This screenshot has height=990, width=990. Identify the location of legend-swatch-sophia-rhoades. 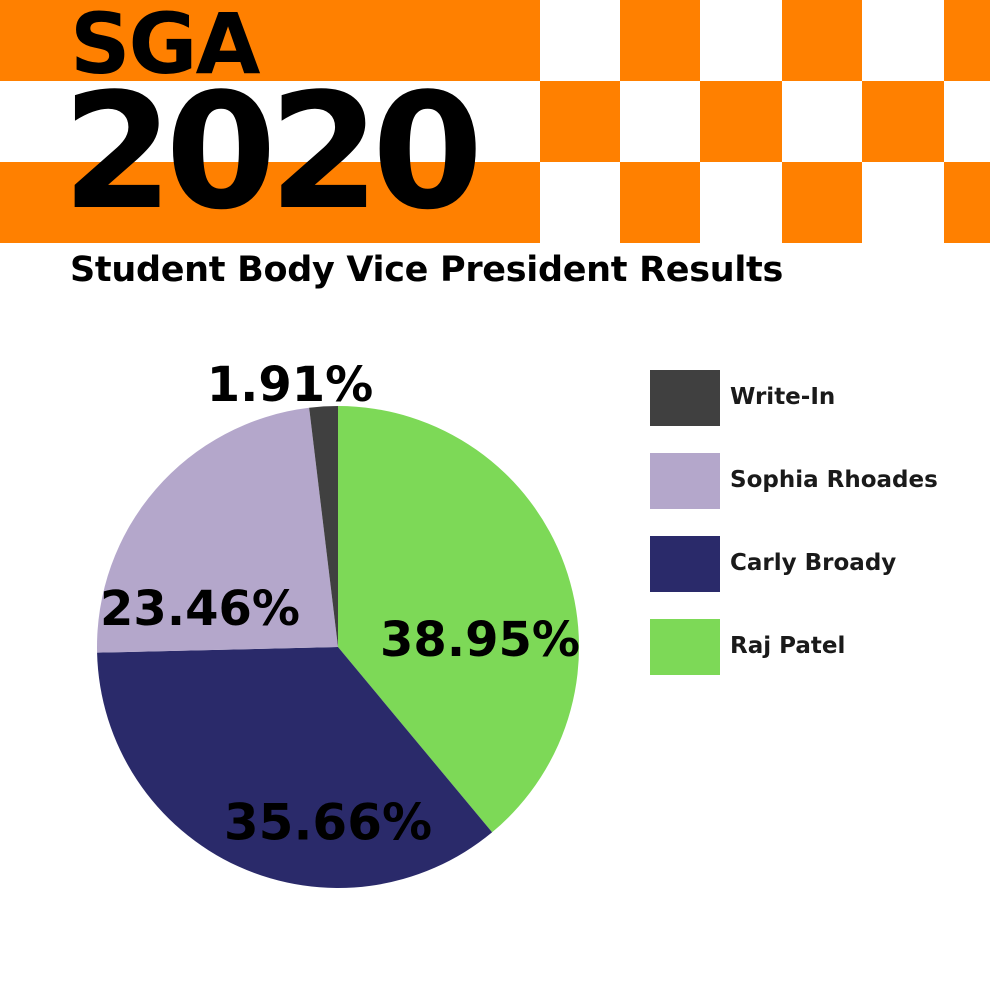
(685, 481).